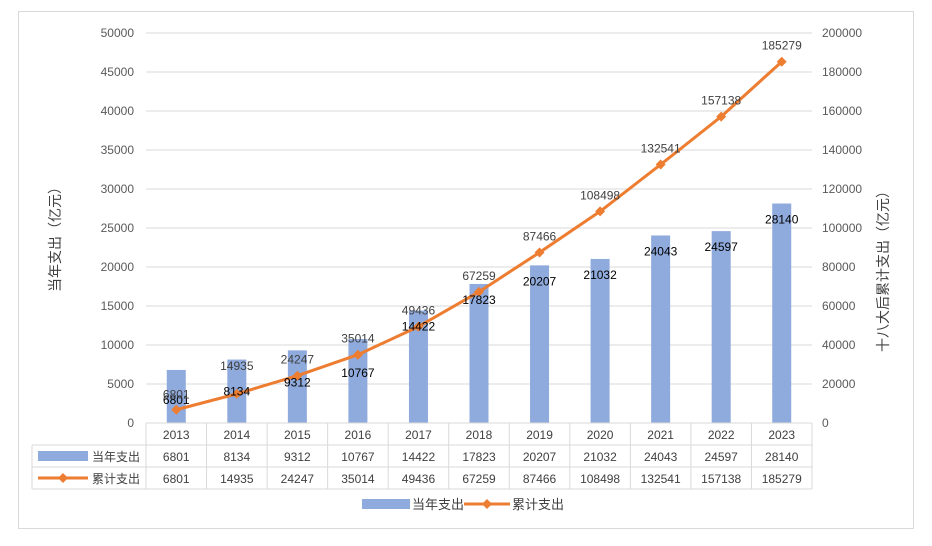 This screenshot has width=932, height=546. What do you see at coordinates (176, 435) in the screenshot?
I see `x-tick-label: 2013` at bounding box center [176, 435].